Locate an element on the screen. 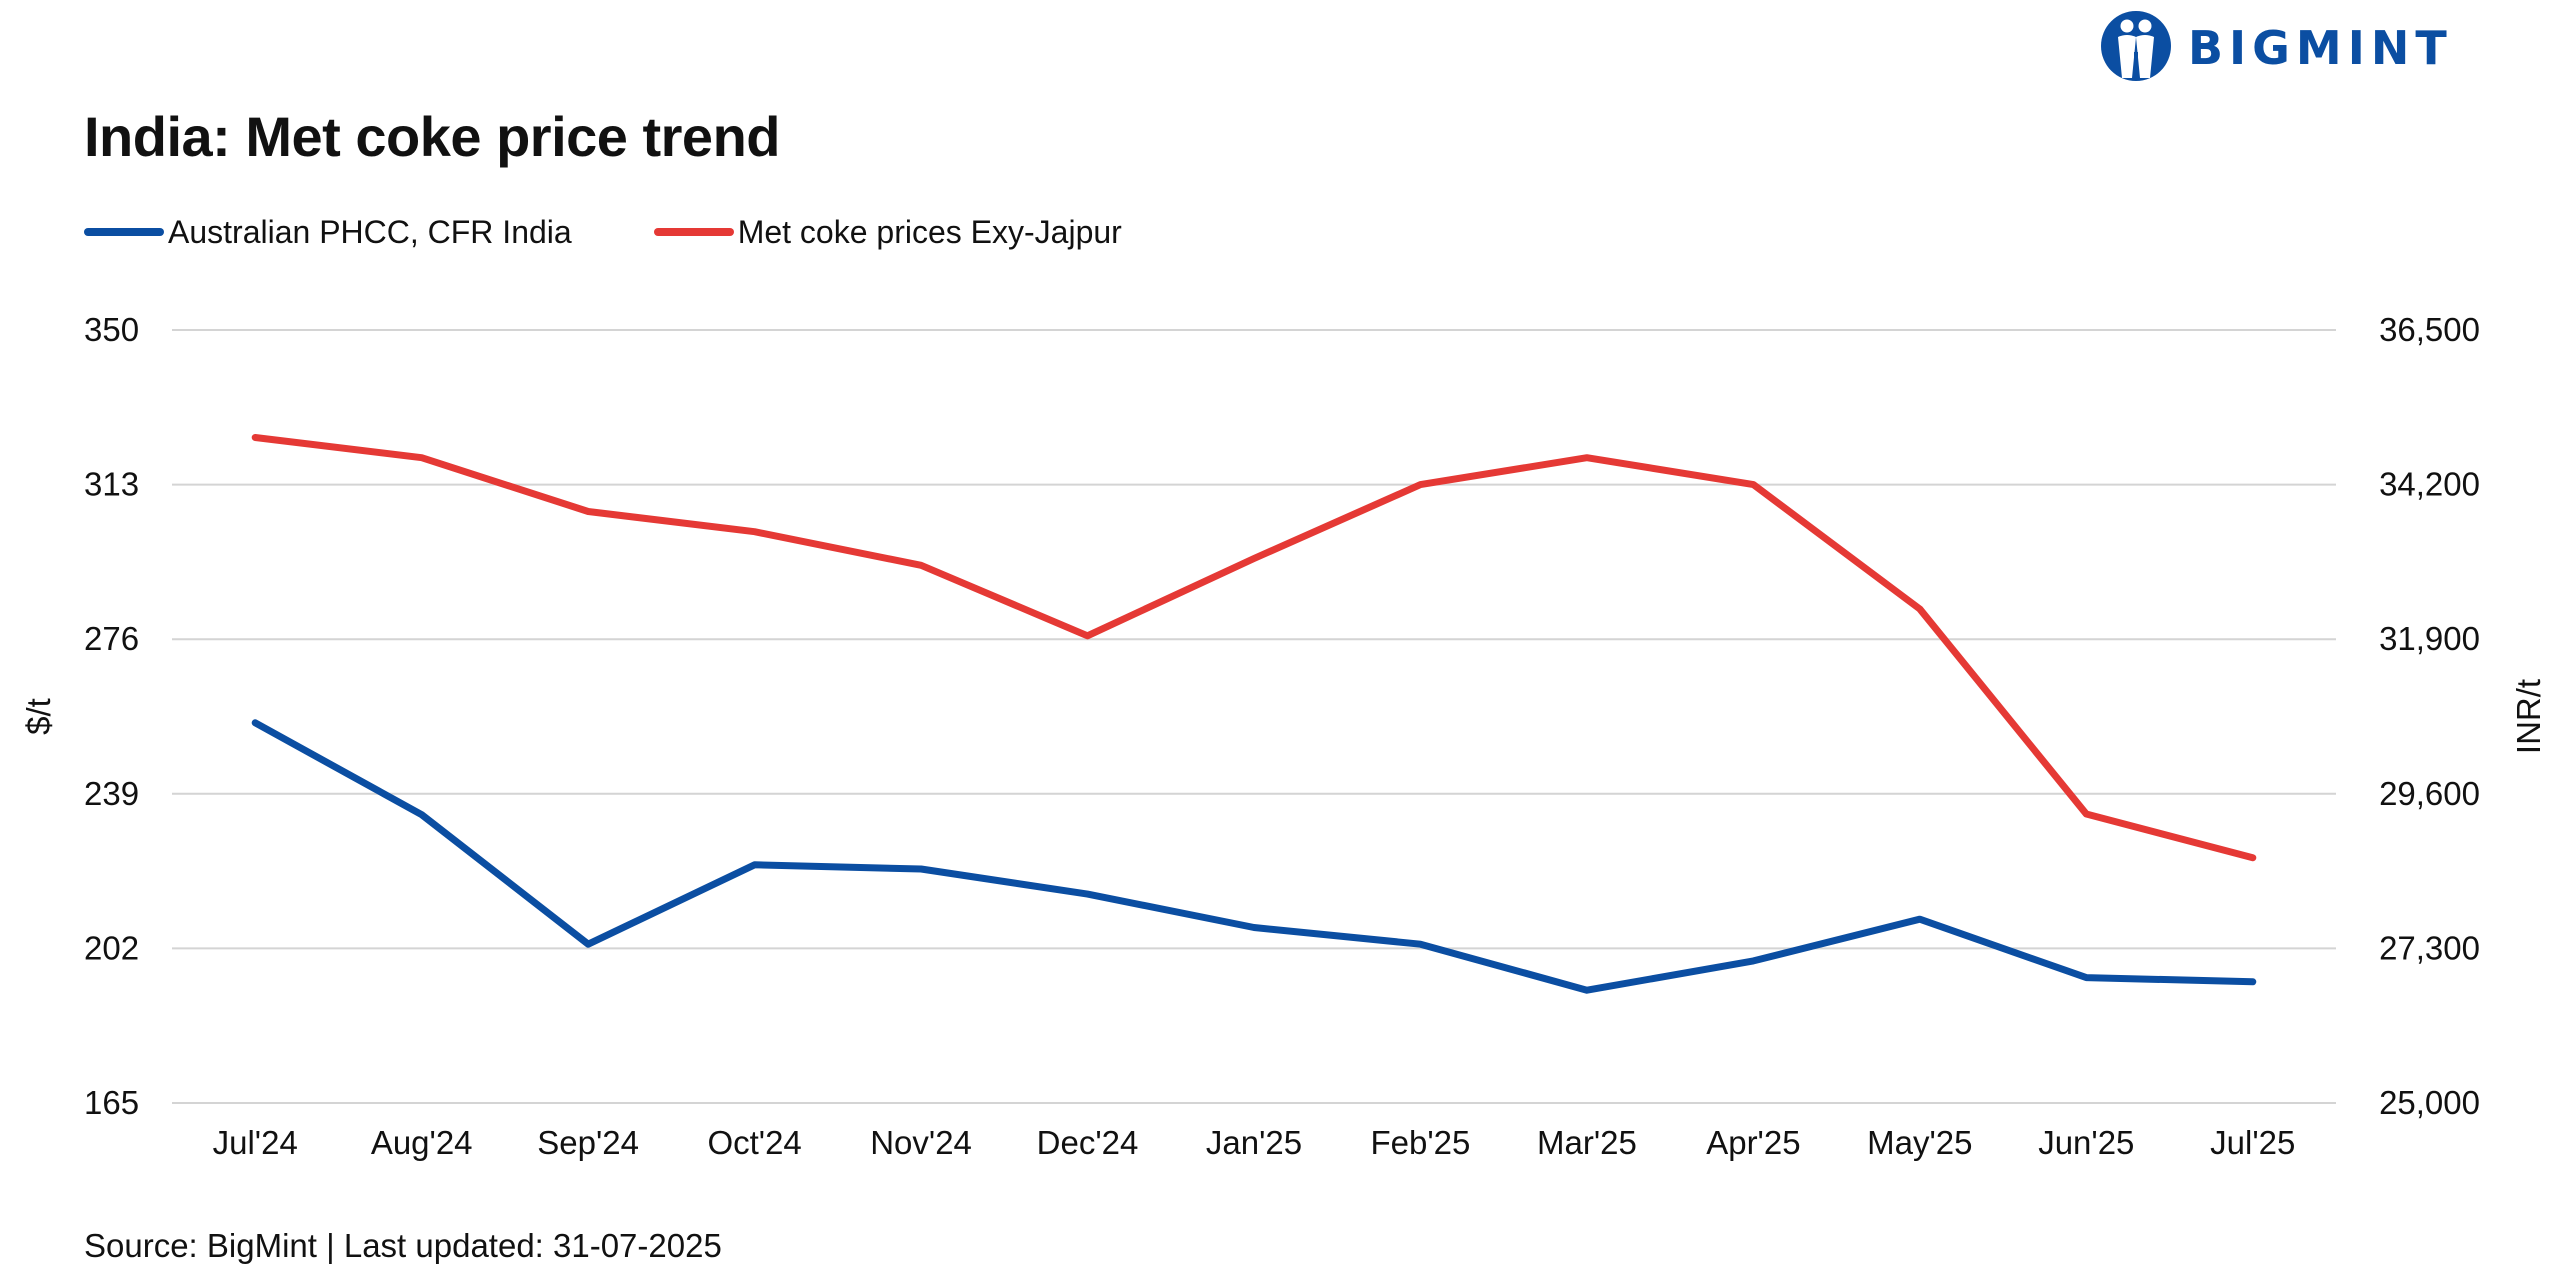 The height and width of the screenshot is (1277, 2560). legend-label: Australian PHCC, CFR India is located at coordinates (370, 231).